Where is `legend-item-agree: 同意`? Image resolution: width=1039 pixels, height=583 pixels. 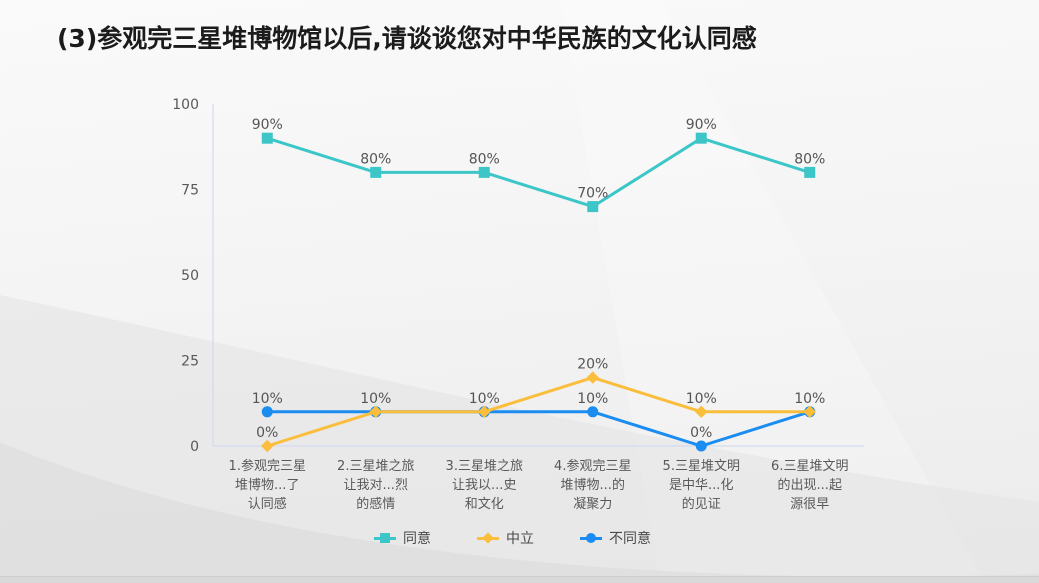
legend-item-agree: 同意 is located at coordinates (402, 538).